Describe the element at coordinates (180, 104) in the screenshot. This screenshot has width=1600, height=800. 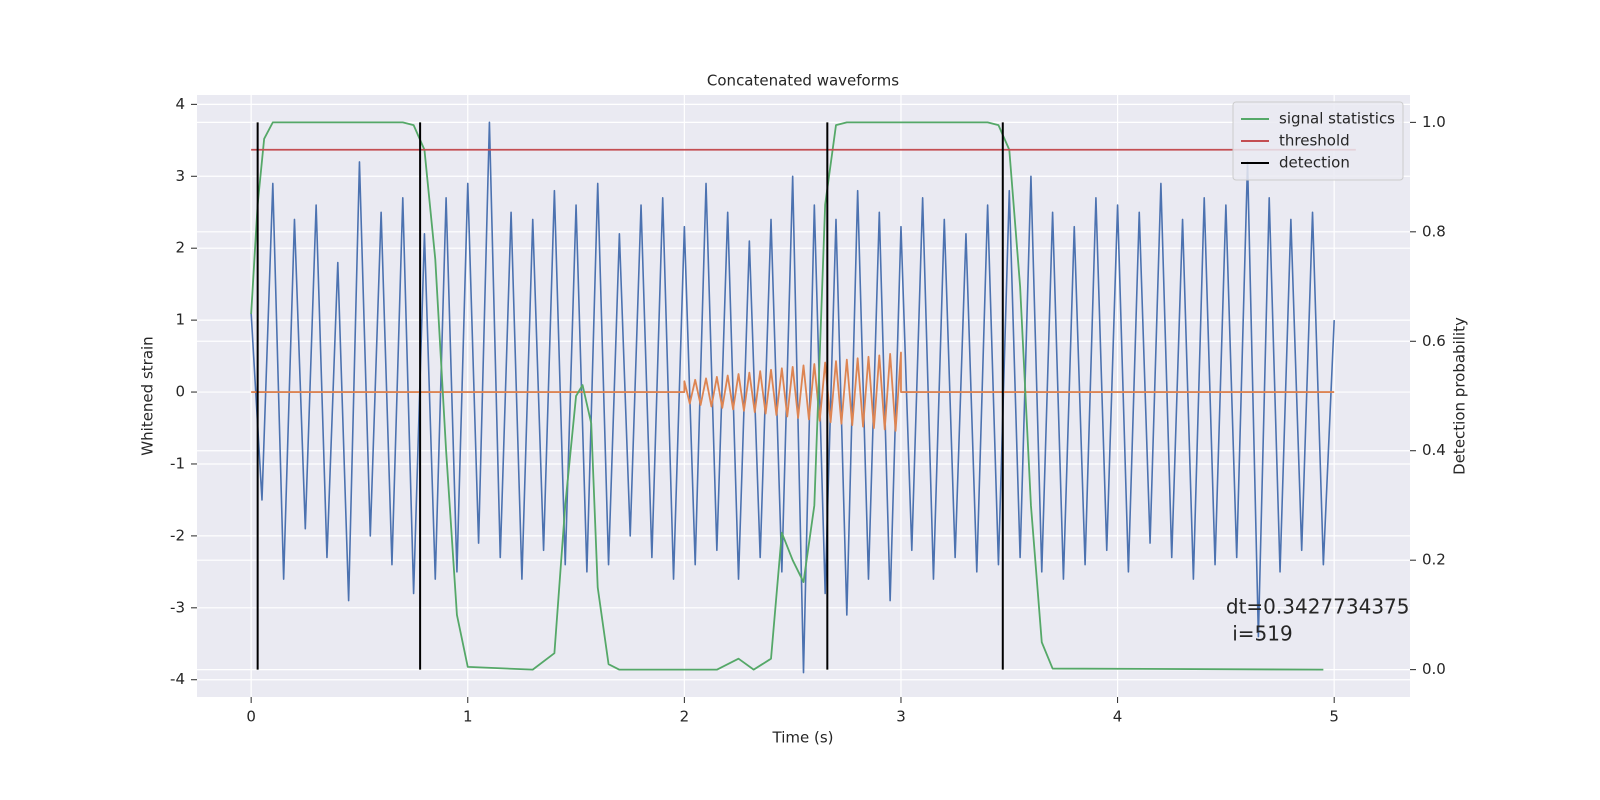
I see `y-tick-label: 4` at that location.